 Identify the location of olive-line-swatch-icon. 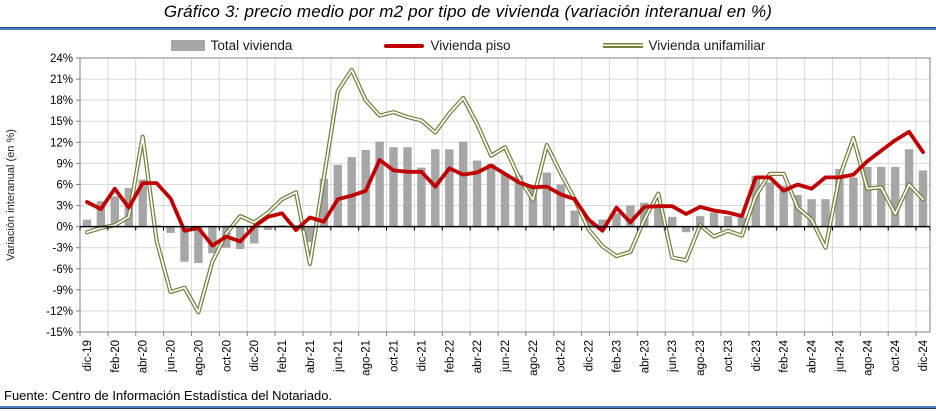
(622, 45).